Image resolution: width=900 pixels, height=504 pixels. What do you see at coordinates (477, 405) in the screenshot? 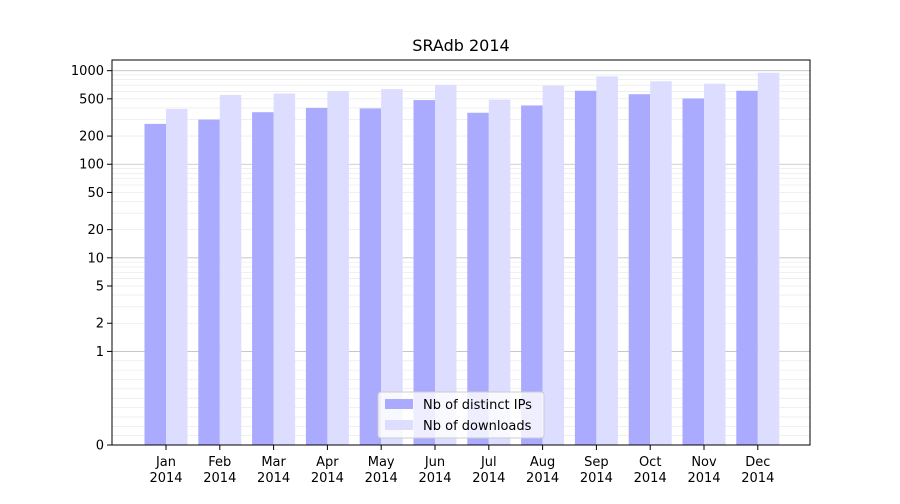
I see `legend-label-distinct-ips: Nb of distinct IPs` at bounding box center [477, 405].